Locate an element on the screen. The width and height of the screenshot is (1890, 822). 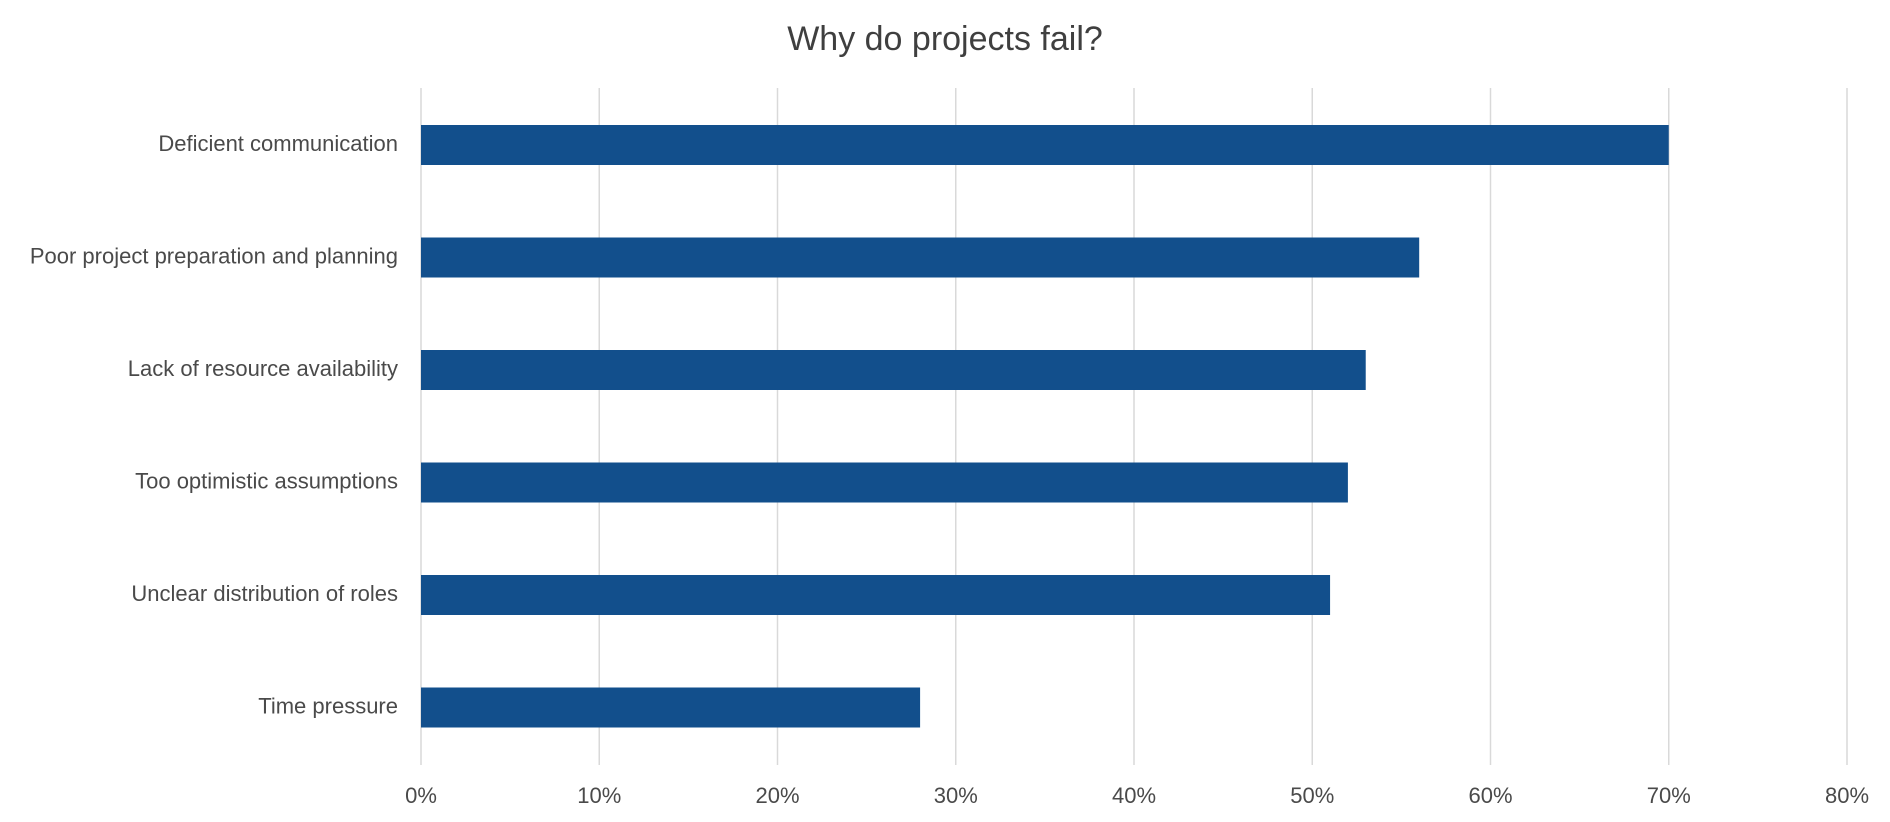
x-tick-label: 60% is located at coordinates (1490, 795).